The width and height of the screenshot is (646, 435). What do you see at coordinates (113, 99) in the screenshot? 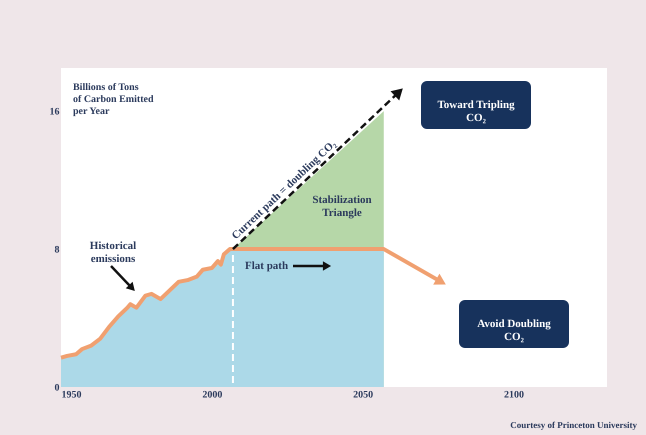
I see `y-axis-title: Billions of Tons of Carbon Emitted per Year` at bounding box center [113, 99].